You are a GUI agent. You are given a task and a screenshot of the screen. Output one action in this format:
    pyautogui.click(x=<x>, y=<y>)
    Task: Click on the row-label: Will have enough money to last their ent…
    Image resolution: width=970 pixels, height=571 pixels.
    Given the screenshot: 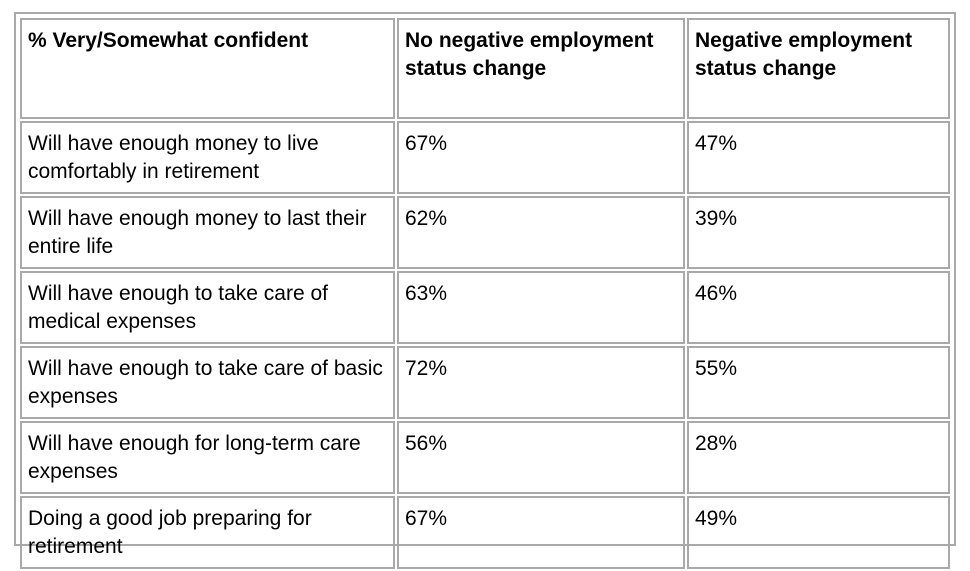 What is the action you would take?
    pyautogui.click(x=207, y=232)
    